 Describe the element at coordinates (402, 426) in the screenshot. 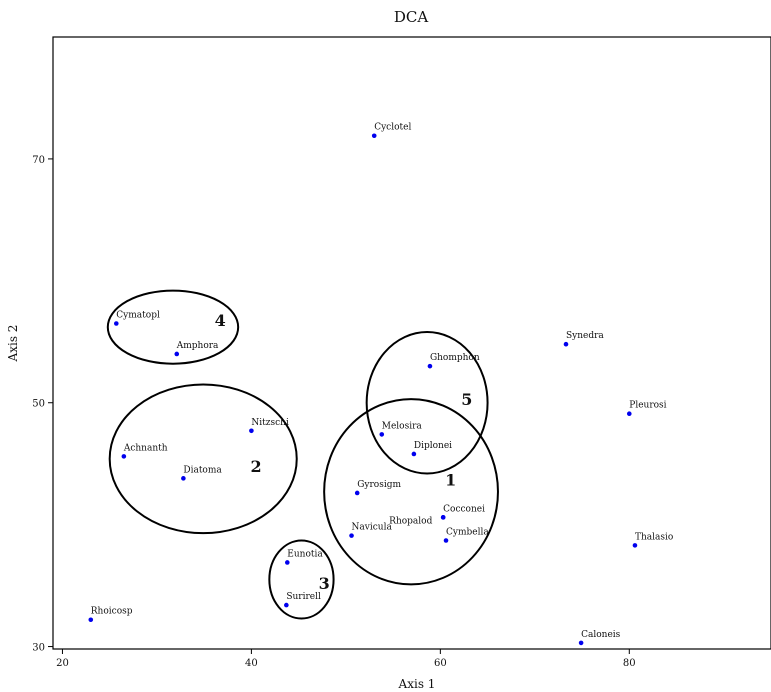

I see `point-label: Melosira` at that location.